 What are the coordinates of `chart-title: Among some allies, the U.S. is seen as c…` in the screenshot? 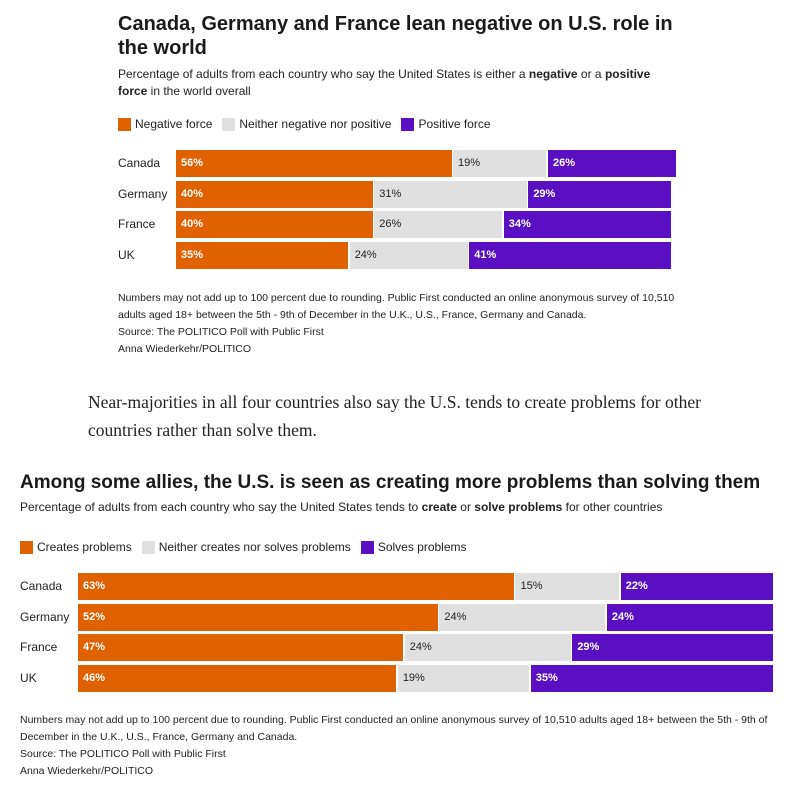 It's located at (390, 482).